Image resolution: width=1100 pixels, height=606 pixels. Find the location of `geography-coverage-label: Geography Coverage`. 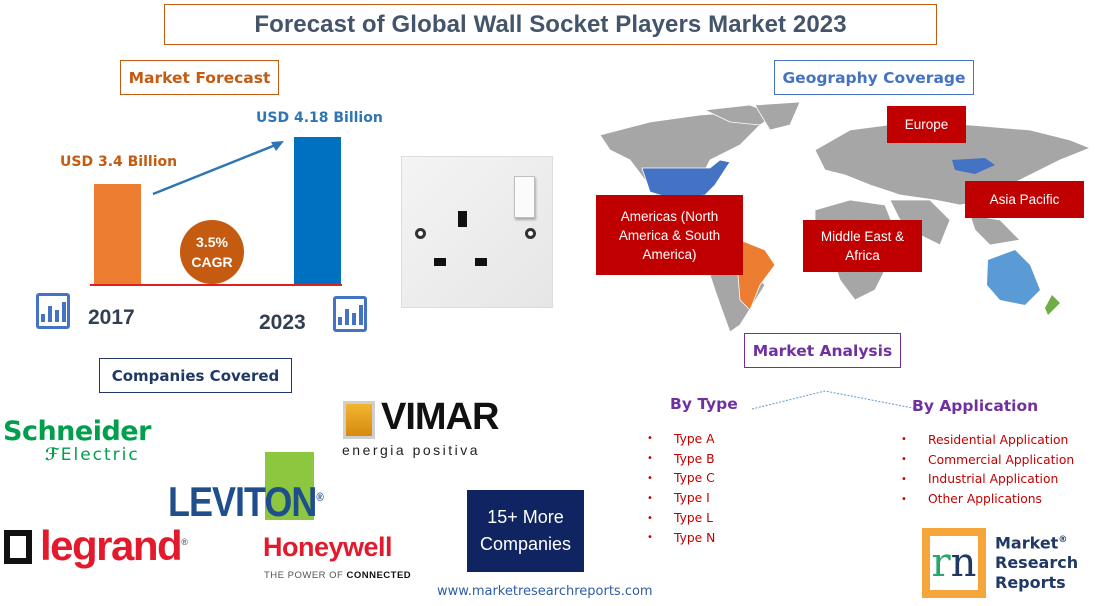

geography-coverage-label: Geography Coverage is located at coordinates (874, 77).